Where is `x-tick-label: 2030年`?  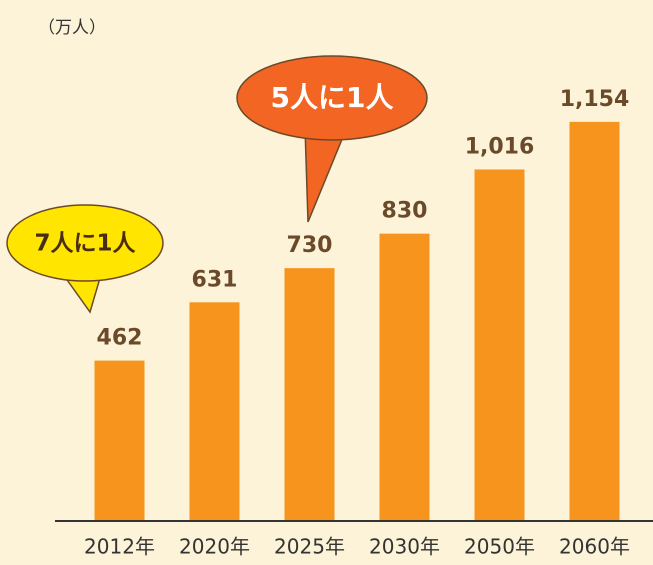
x-tick-label: 2030年 is located at coordinates (404, 547).